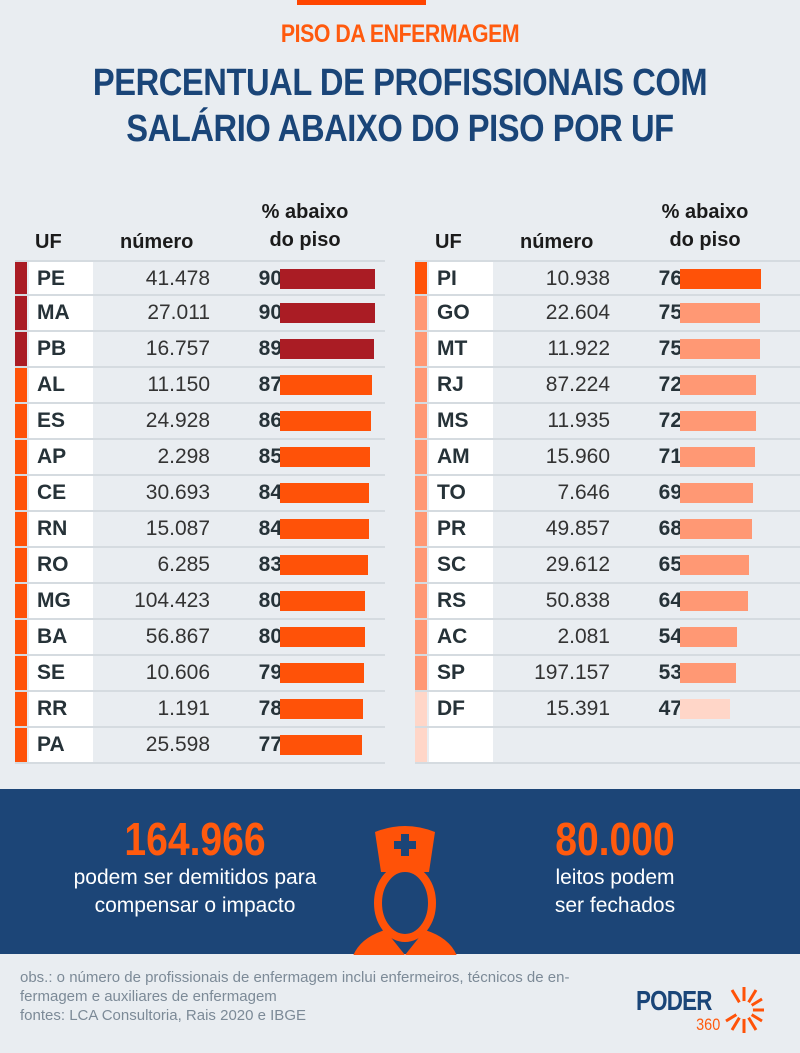 The height and width of the screenshot is (1053, 800). Describe the element at coordinates (177, 744) in the screenshot. I see `numero-cell: 25.598` at that location.